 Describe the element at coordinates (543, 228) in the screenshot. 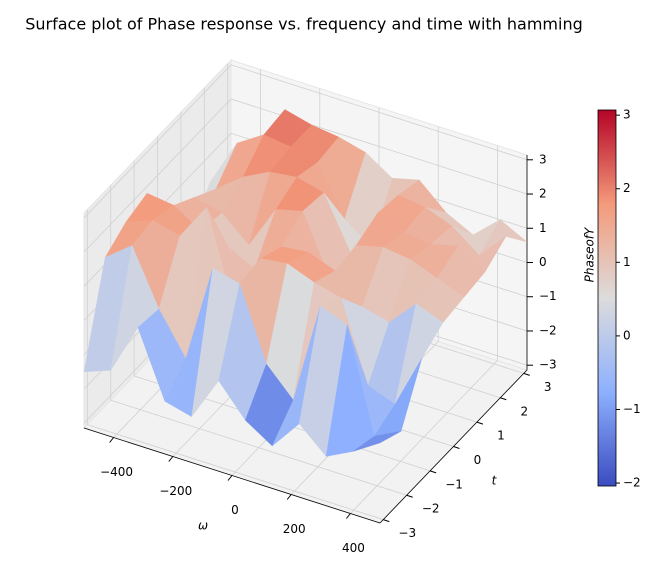

I see `z-tick-label: 1` at that location.